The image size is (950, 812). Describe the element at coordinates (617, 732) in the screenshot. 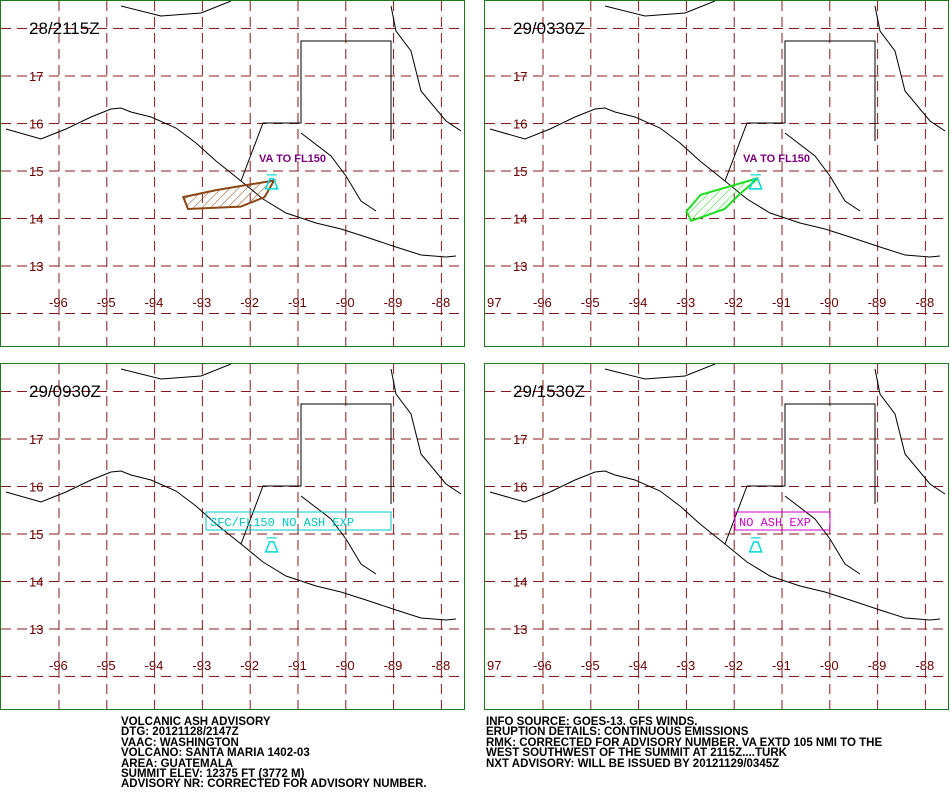

I see `advisory-line: ERUPTION DETAILS: CONTINUOUS EMISSIONS` at that location.